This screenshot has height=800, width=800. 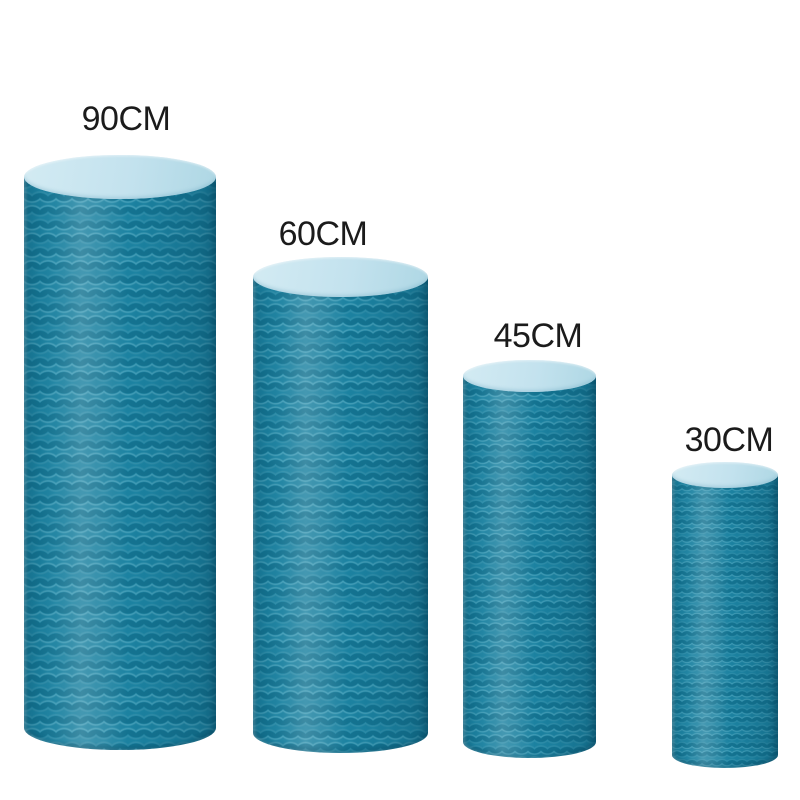 I want to click on foam-roller-30cm: 30CM, so click(x=725, y=595).